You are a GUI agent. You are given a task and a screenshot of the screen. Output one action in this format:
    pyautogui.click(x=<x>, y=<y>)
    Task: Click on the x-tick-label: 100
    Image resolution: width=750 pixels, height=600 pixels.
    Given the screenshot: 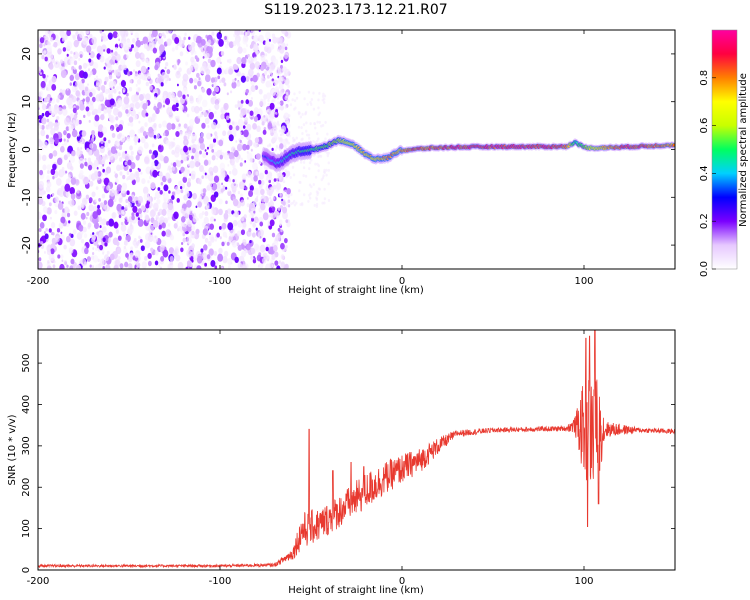 What is the action you would take?
    pyautogui.click(x=583, y=581)
    